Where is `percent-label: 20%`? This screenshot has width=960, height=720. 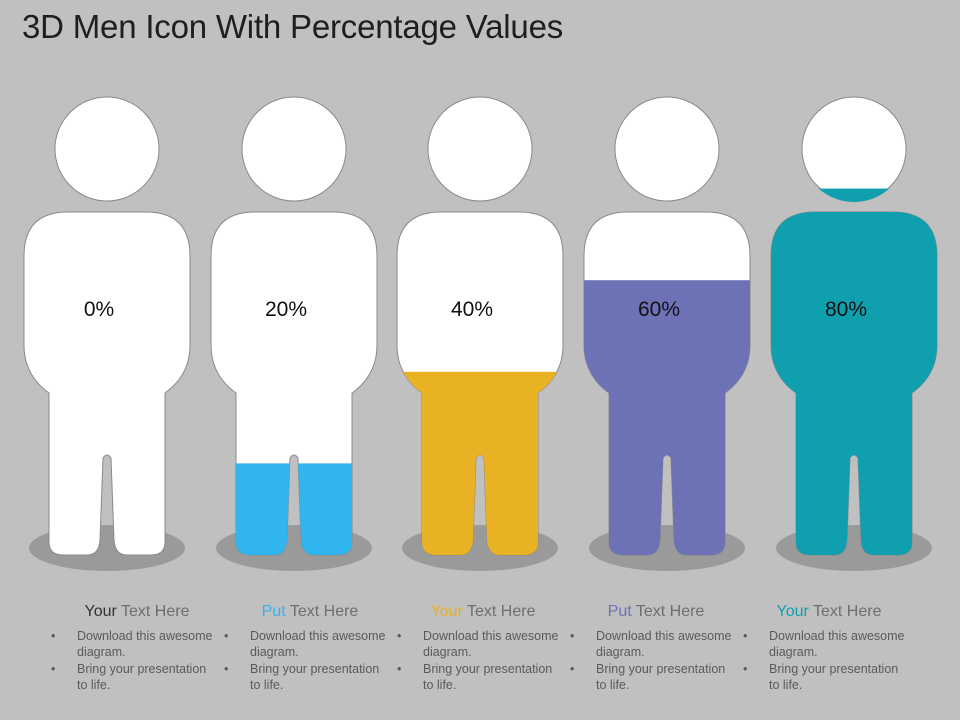
percent-label: 20% is located at coordinates (286, 309).